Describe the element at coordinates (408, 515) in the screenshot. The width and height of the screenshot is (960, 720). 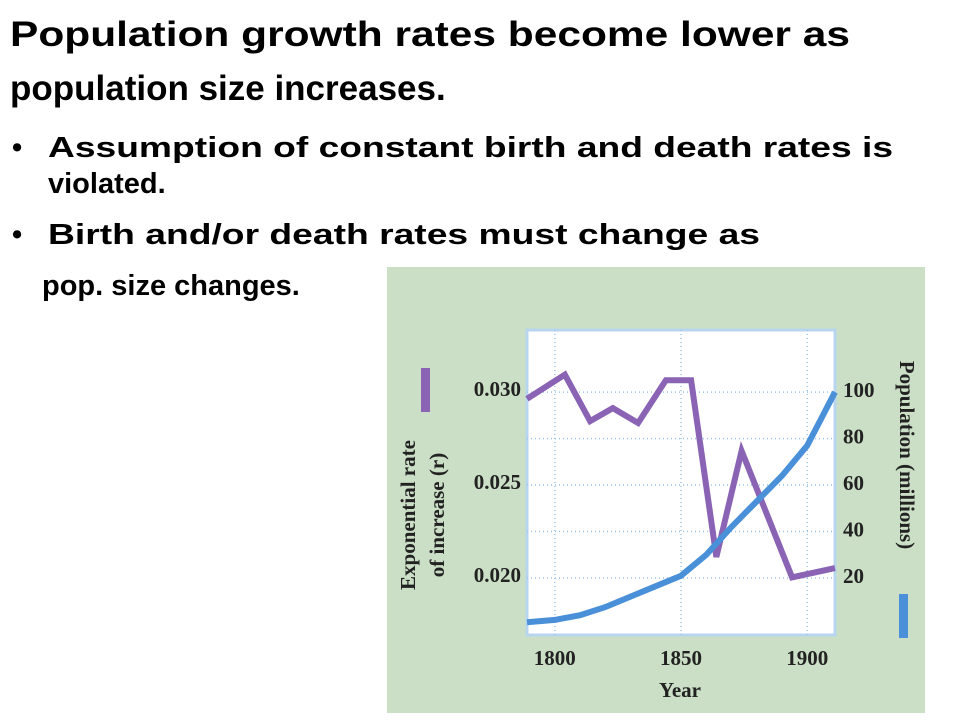
I see `y-axis-label: Exponential rate` at that location.